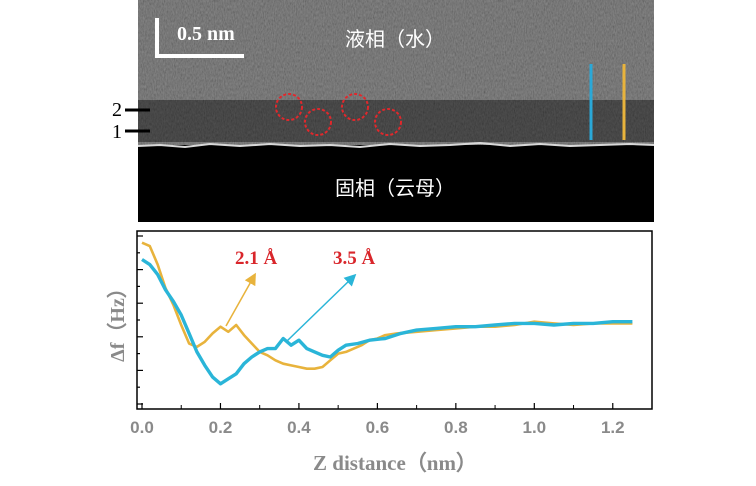 The width and height of the screenshot is (756, 486). I want to click on x-tick-label: 1.0, so click(534, 427).